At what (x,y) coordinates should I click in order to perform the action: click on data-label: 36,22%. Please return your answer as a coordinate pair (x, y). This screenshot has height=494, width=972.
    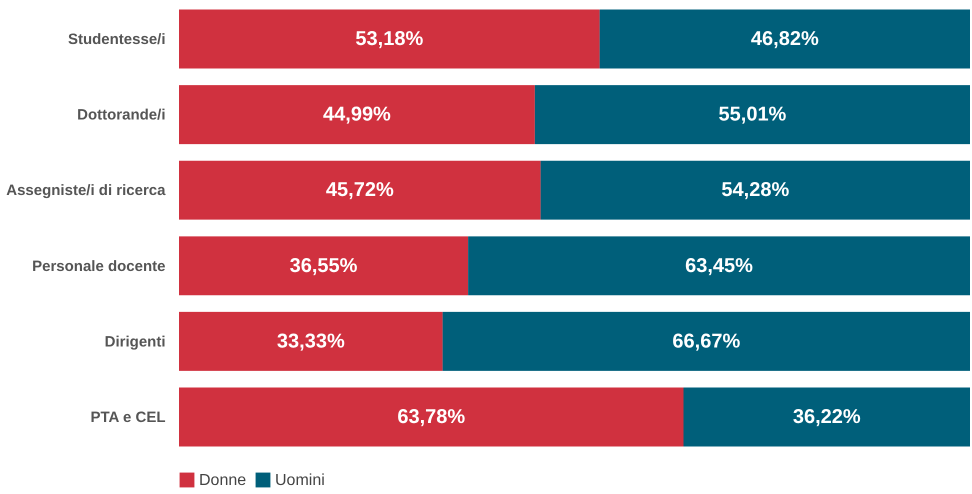
    Looking at the image, I should click on (826, 417).